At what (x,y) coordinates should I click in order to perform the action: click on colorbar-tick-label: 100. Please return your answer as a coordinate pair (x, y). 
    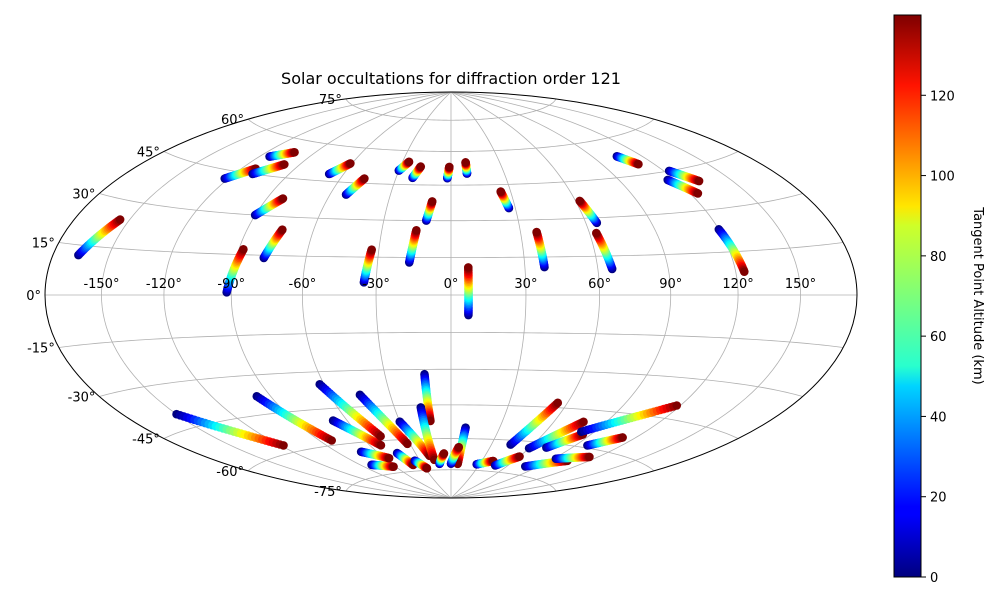
    Looking at the image, I should click on (942, 177).